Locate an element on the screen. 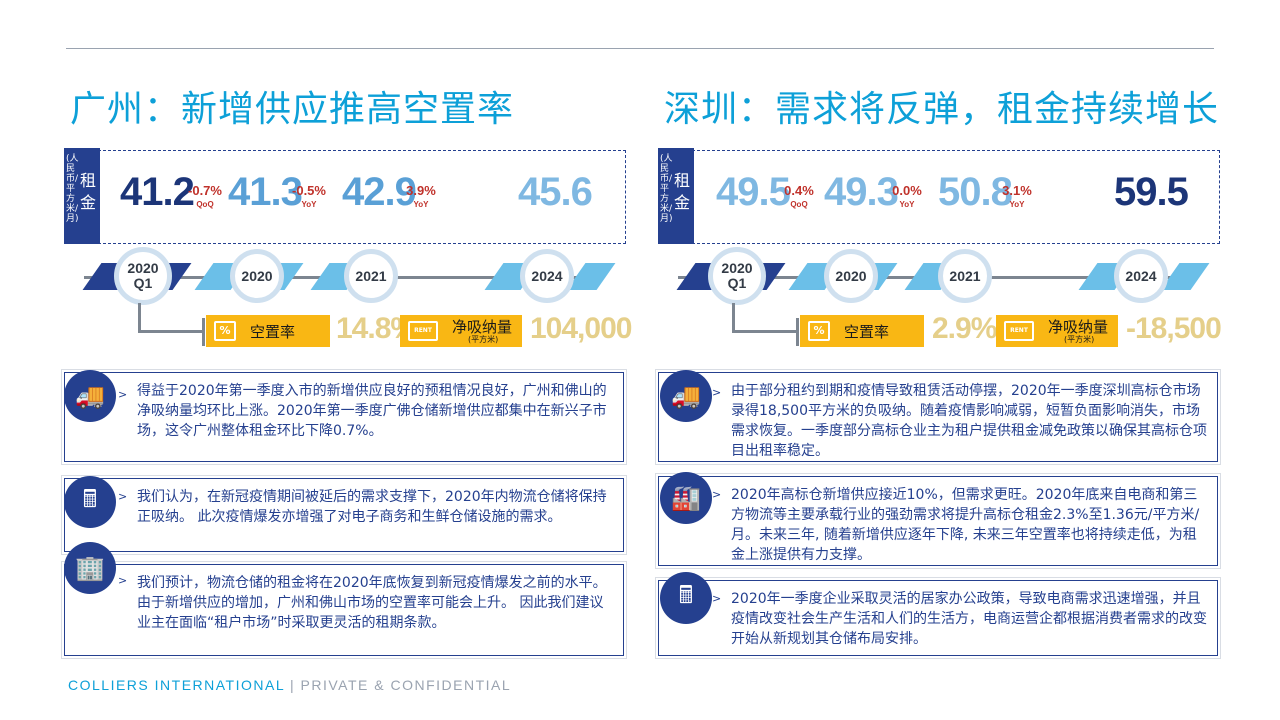 Image resolution: width=1280 pixels, height=720 pixels. rent-change: 3.1% YoY is located at coordinates (1017, 196).